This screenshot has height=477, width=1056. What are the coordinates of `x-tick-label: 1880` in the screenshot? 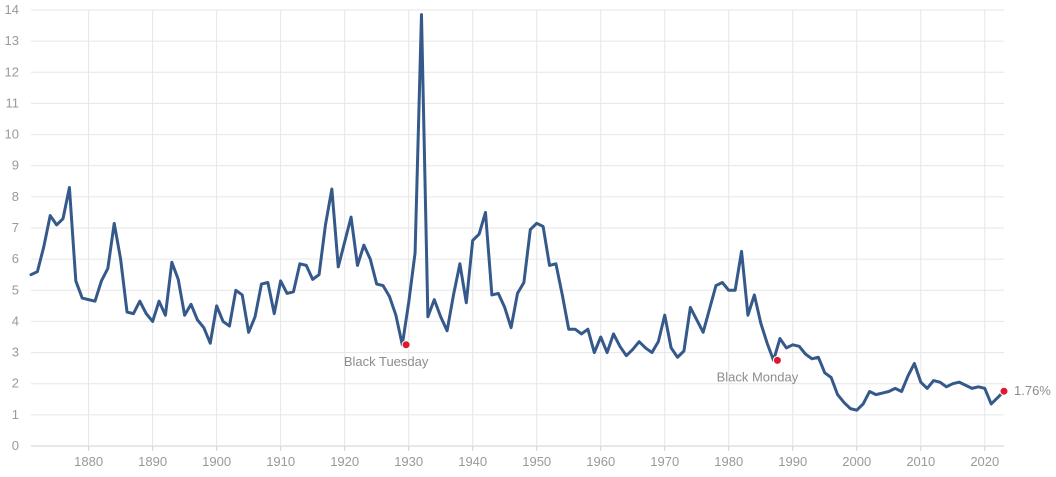 It's located at (88, 461).